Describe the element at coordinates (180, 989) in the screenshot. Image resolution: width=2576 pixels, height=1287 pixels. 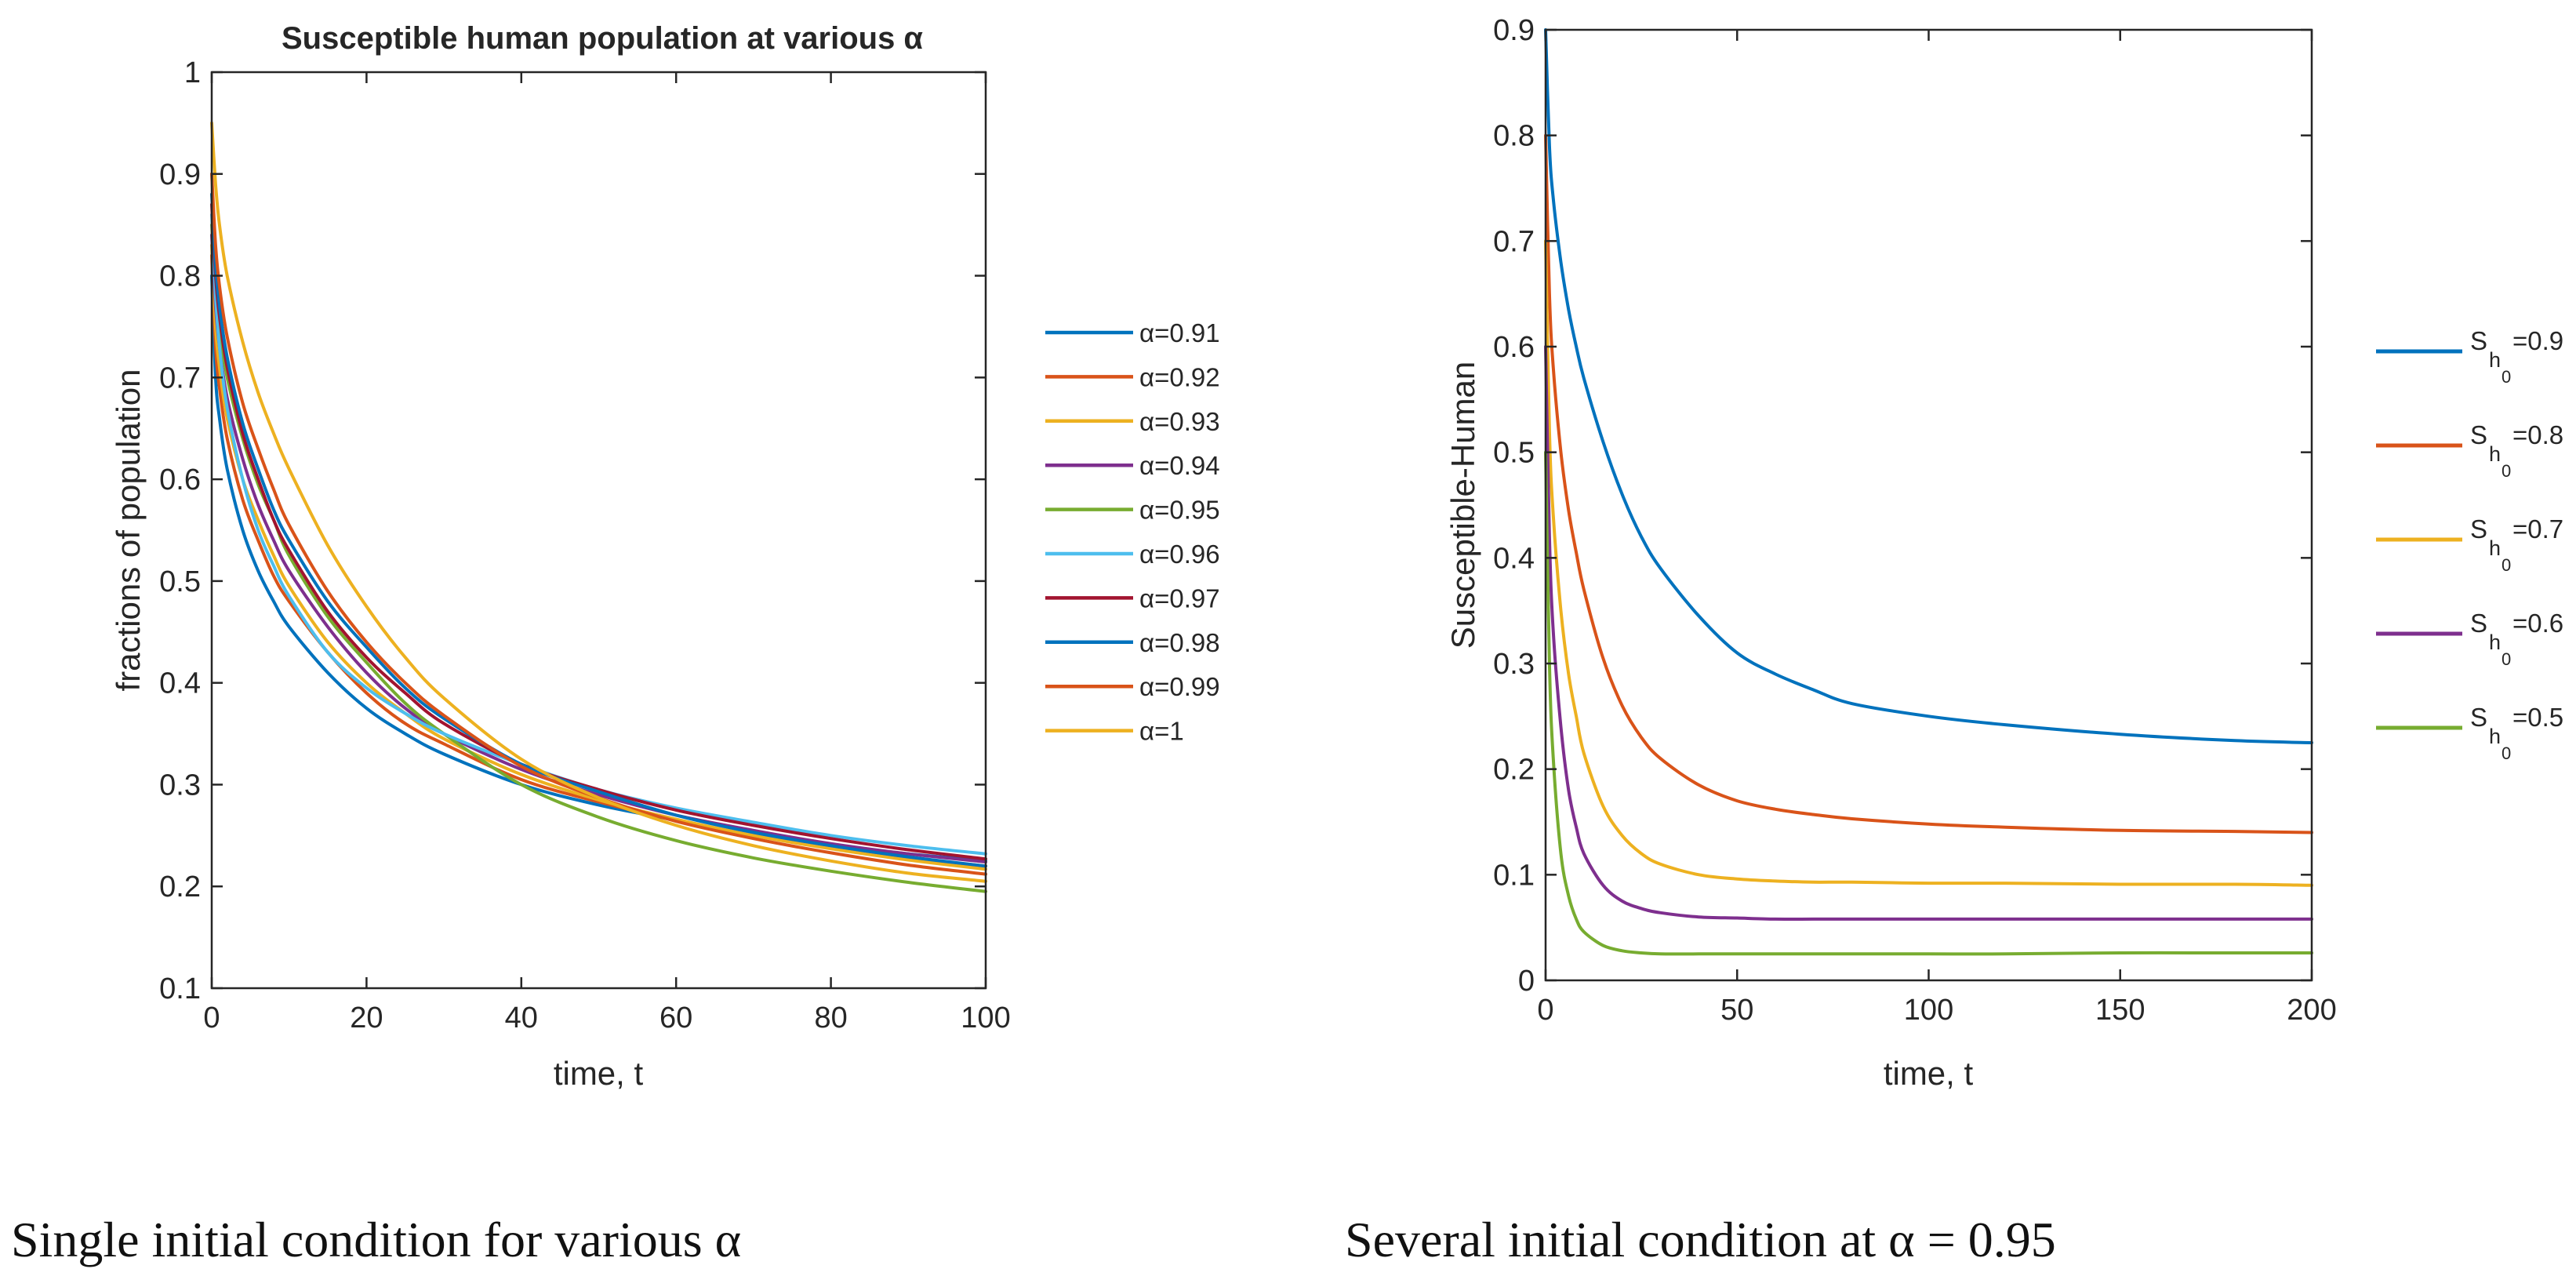
I see `chart-left-ytick-label: 0.1` at that location.